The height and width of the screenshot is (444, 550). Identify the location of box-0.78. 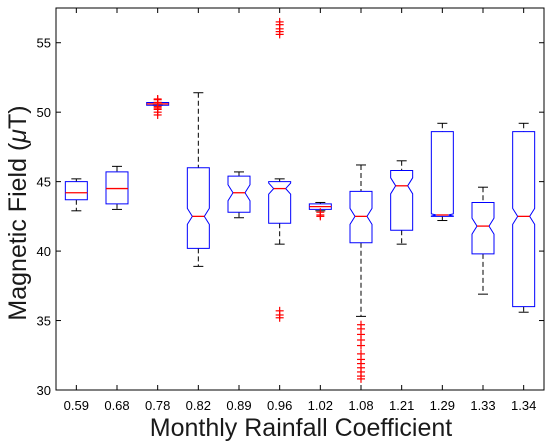
(158, 106).